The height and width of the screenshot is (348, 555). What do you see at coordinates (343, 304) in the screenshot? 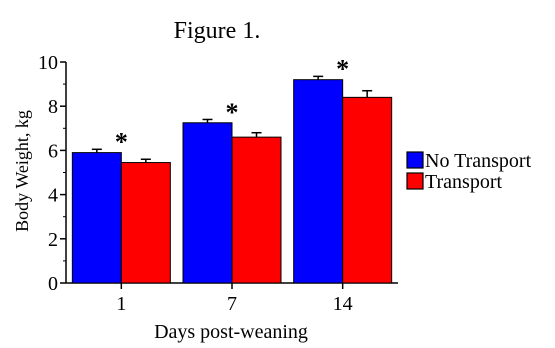
I see `x-tick-label: 14` at bounding box center [343, 304].